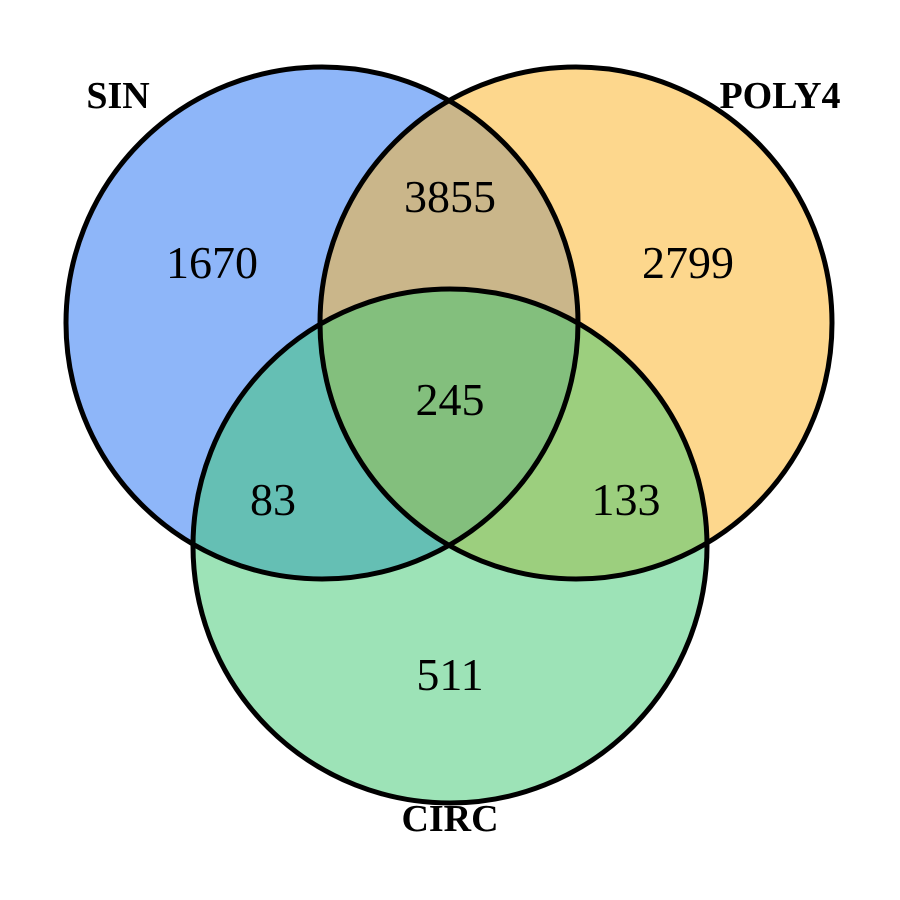  What do you see at coordinates (450, 196) in the screenshot?
I see `count-sin-poly4: 3855` at bounding box center [450, 196].